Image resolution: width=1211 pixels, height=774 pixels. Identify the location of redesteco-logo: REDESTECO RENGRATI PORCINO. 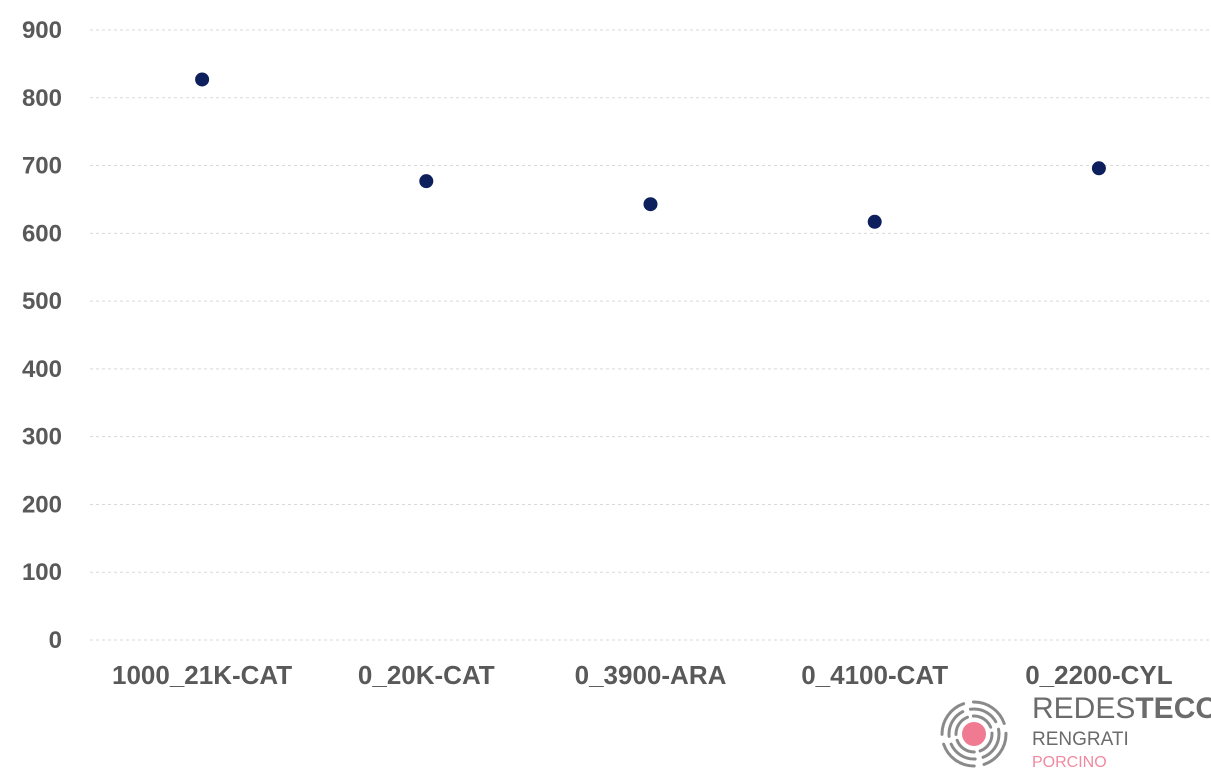
(1074, 734).